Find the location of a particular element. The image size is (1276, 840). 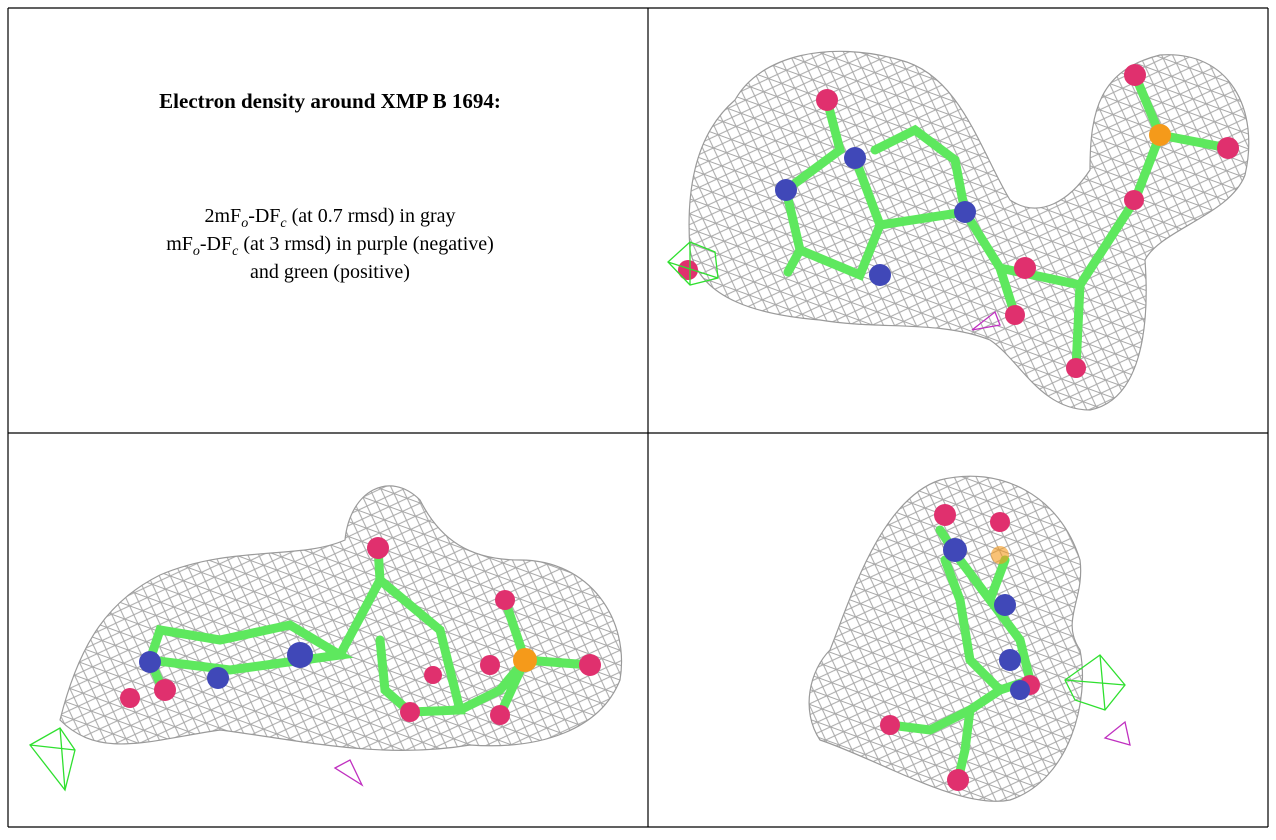

text-run: 2mF is located at coordinates (223, 216).